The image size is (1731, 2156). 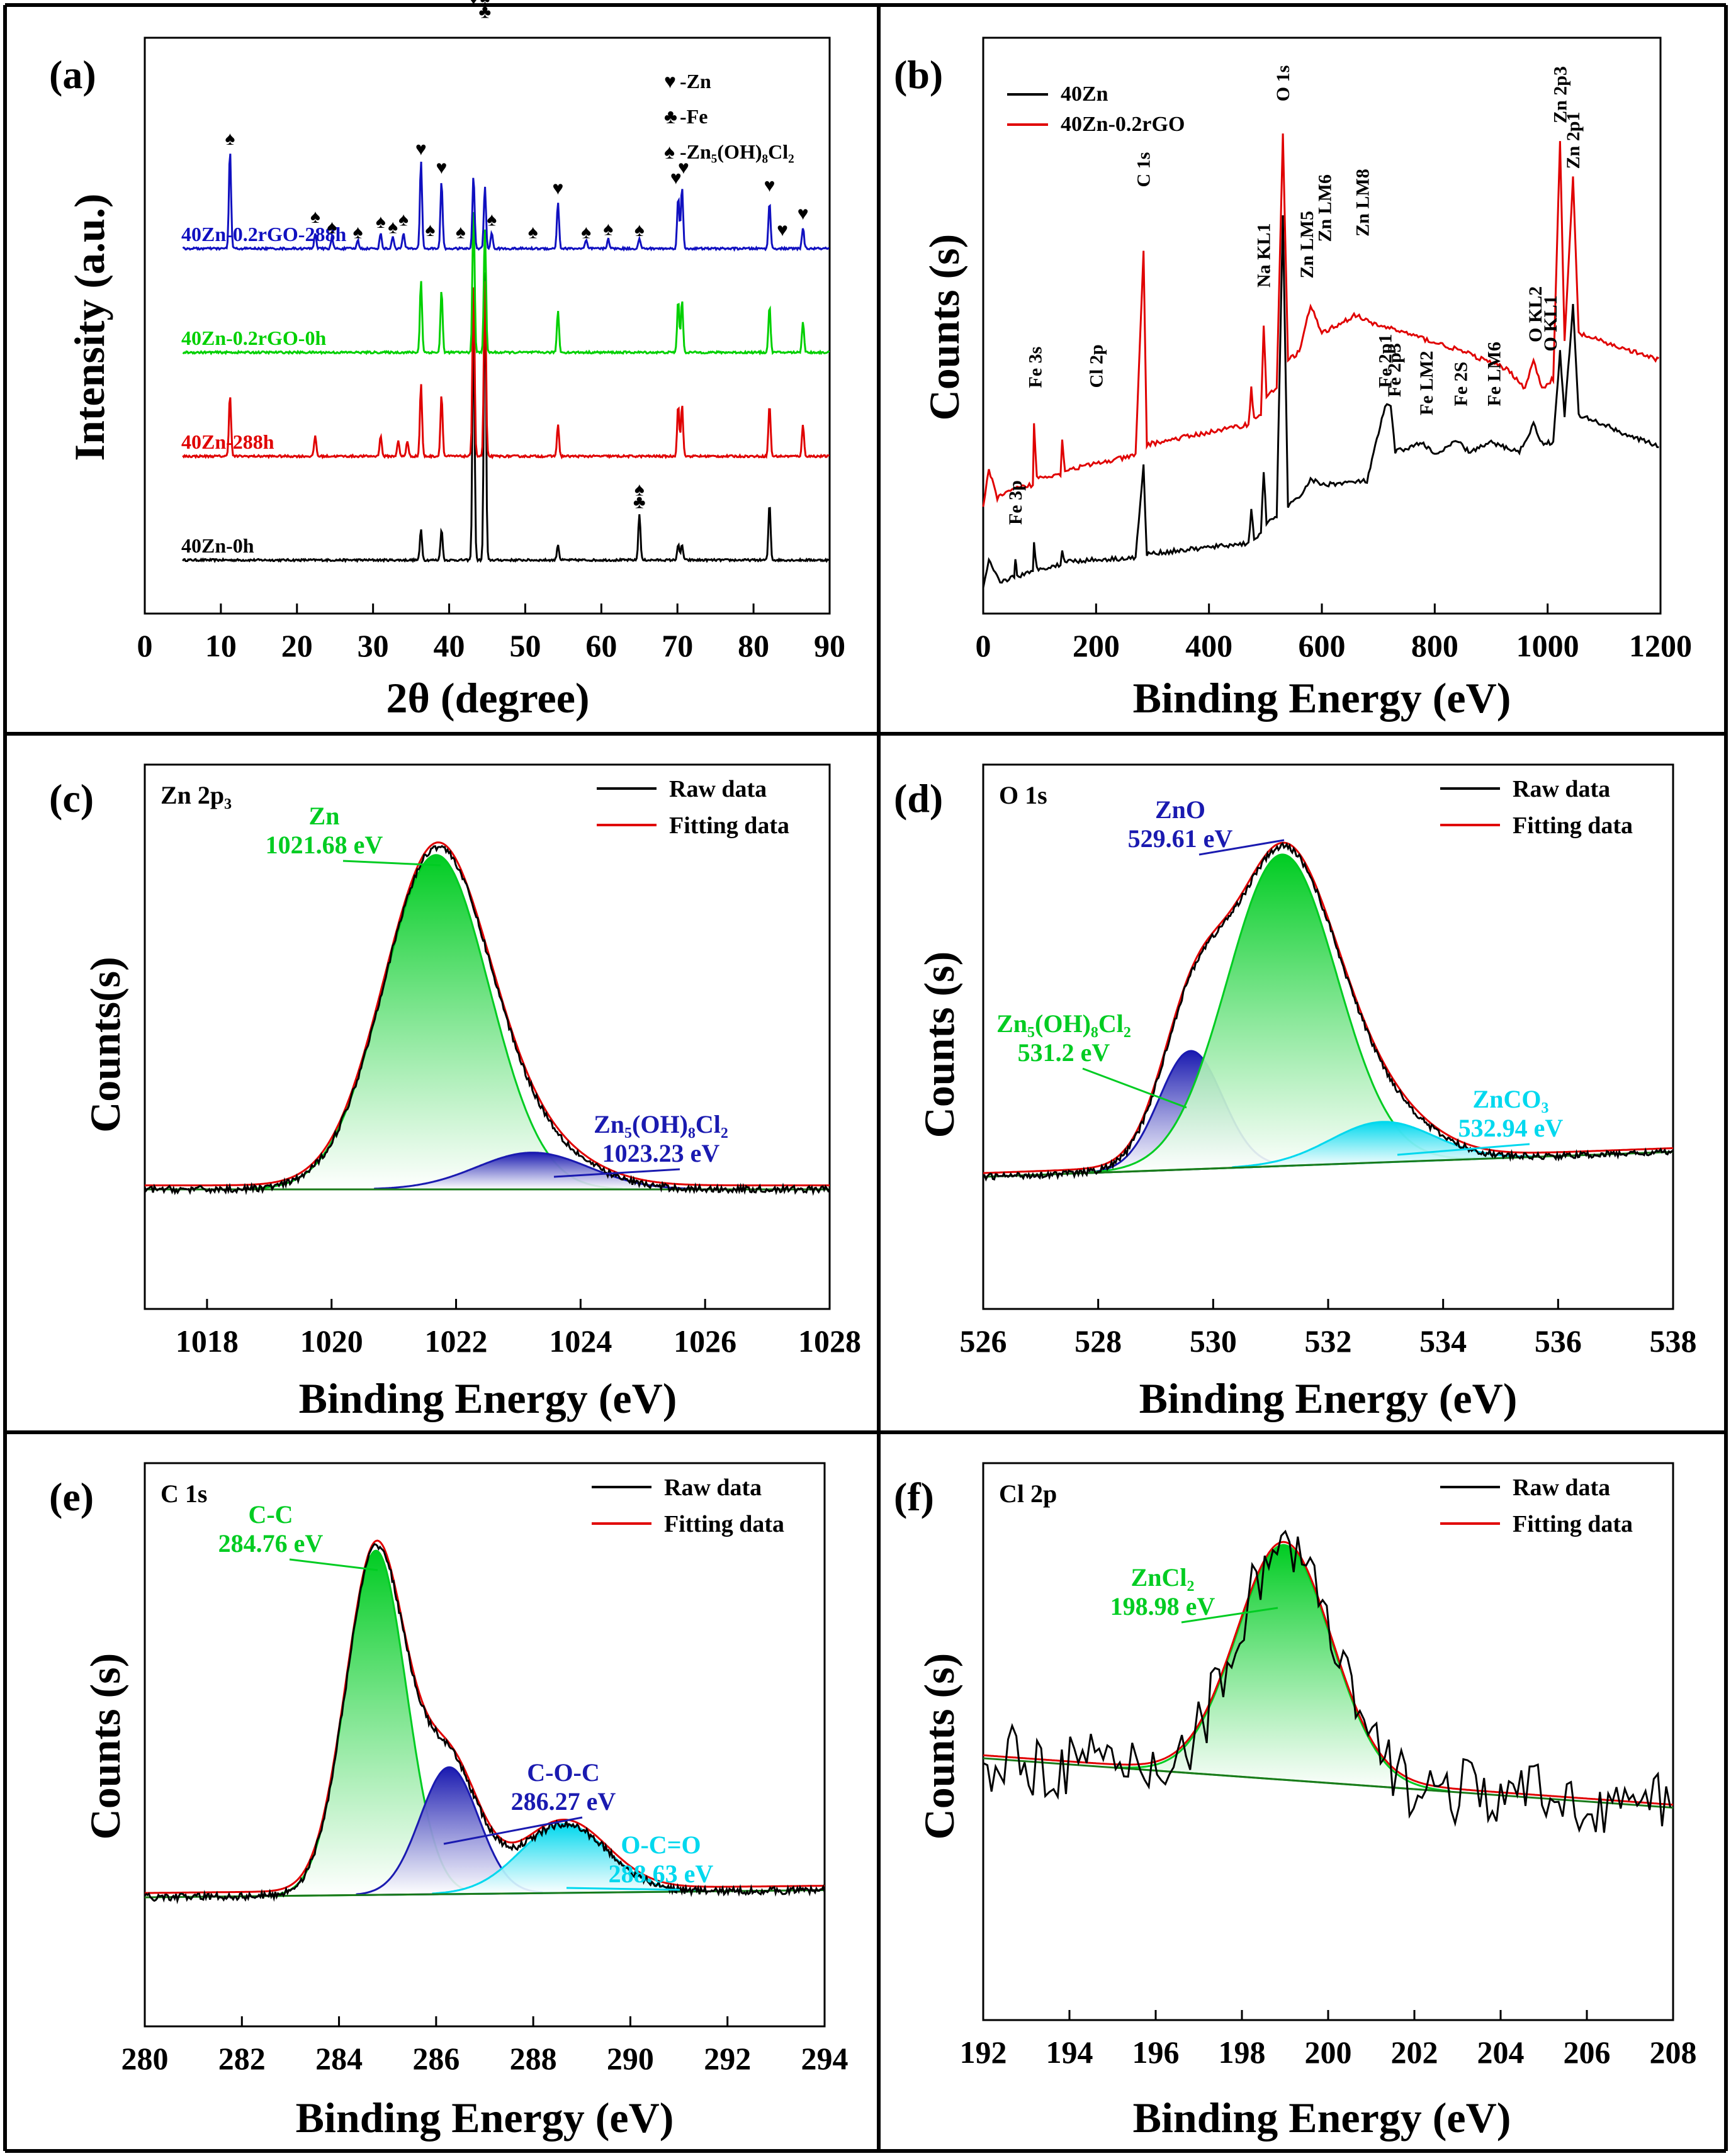 I want to click on x-tick-label: 530, so click(x=1214, y=1341).